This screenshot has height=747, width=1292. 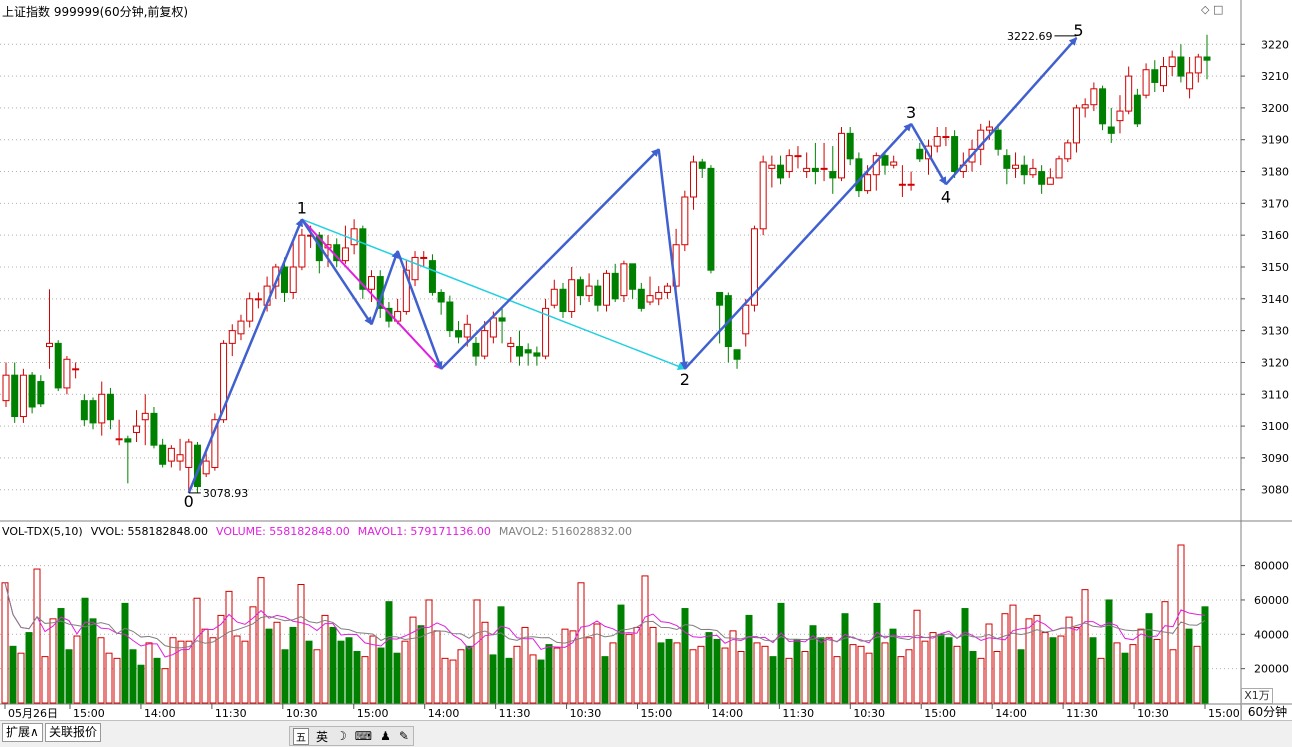 What do you see at coordinates (322, 736) in the screenshot?
I see `ime-language-toggle: 英` at bounding box center [322, 736].